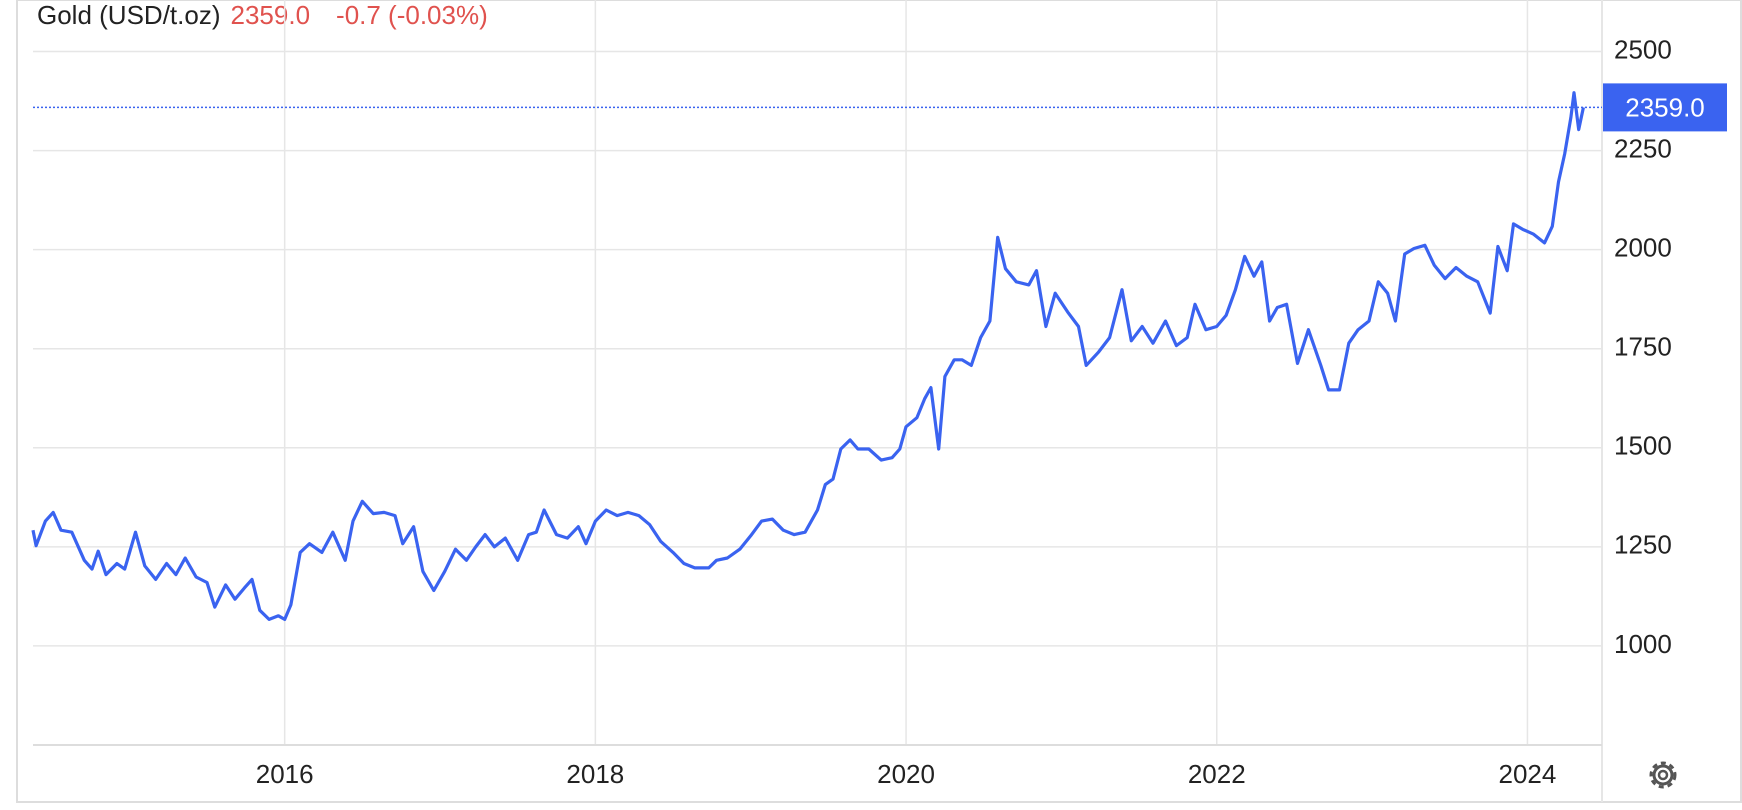 This screenshot has height=810, width=1742. Describe the element at coordinates (1643, 248) in the screenshot. I see `y-tick-label: 2000` at that location.